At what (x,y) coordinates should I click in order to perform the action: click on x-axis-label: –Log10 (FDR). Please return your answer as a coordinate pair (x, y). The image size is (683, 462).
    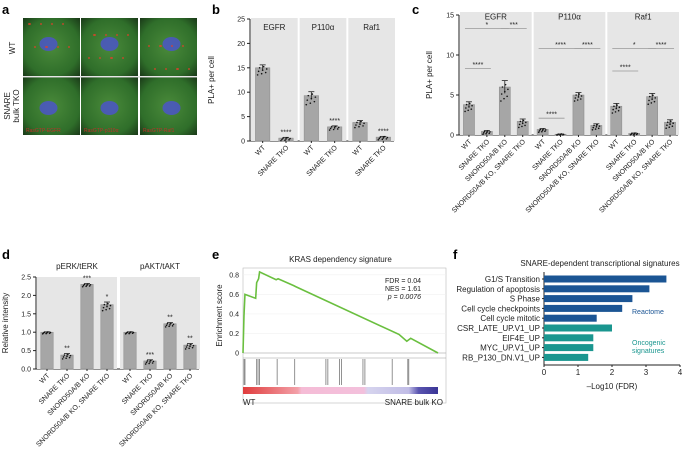
    Looking at the image, I should click on (612, 386).